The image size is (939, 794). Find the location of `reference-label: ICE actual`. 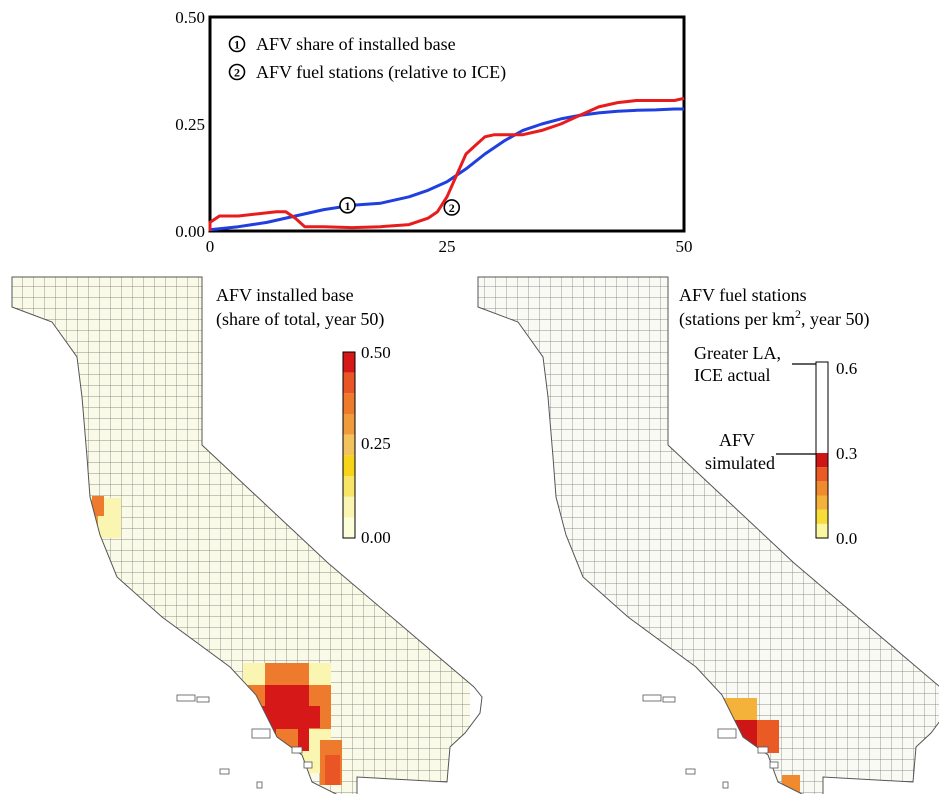

reference-label: ICE actual is located at coordinates (732, 375).